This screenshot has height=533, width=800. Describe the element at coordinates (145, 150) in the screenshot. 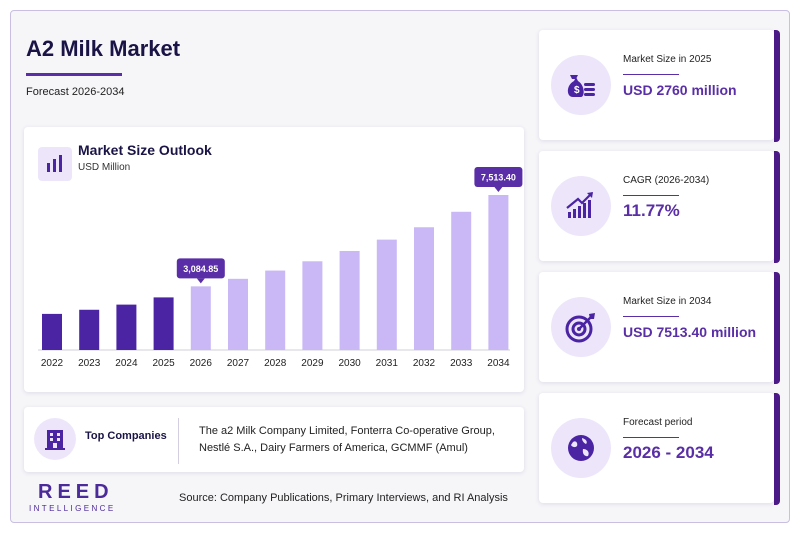

I see `chart-title: Market Size Outlook` at that location.